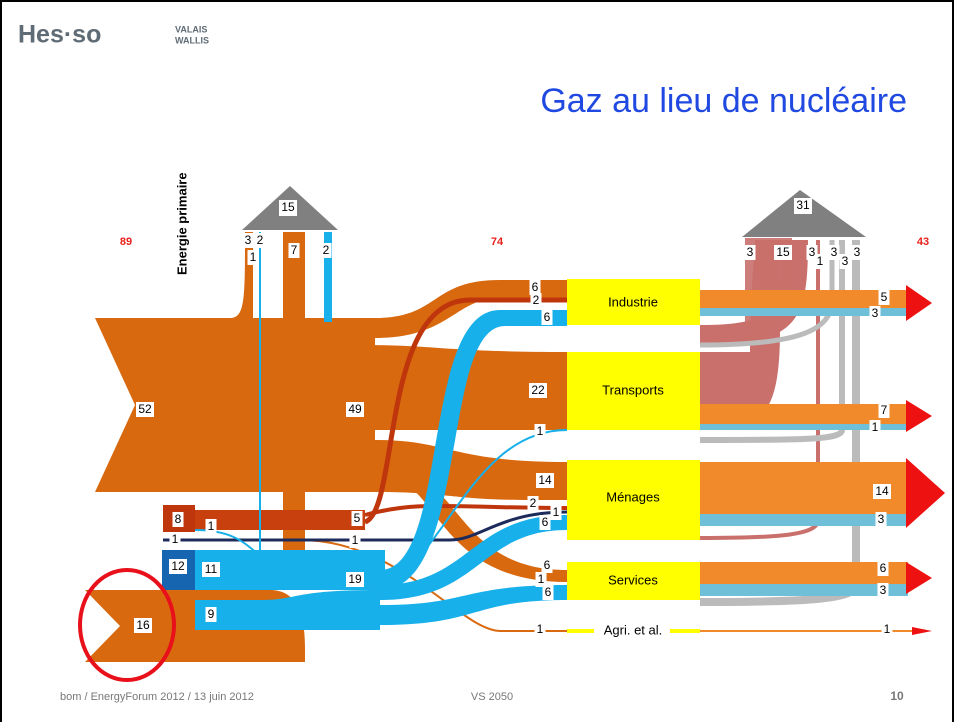  I want to click on sector-label: Ménages, so click(633, 496).